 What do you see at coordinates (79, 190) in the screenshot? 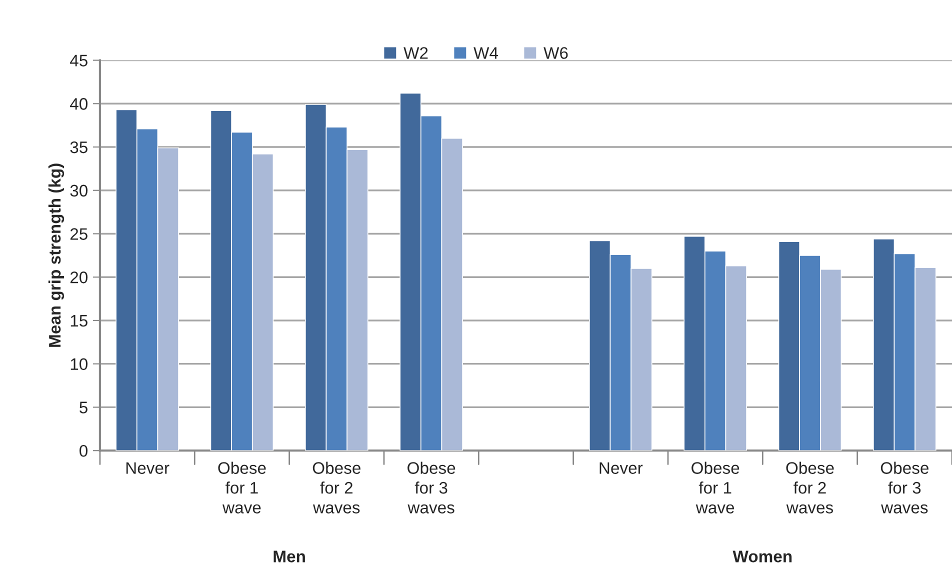
I see `y-tick-label: 30` at bounding box center [79, 190].